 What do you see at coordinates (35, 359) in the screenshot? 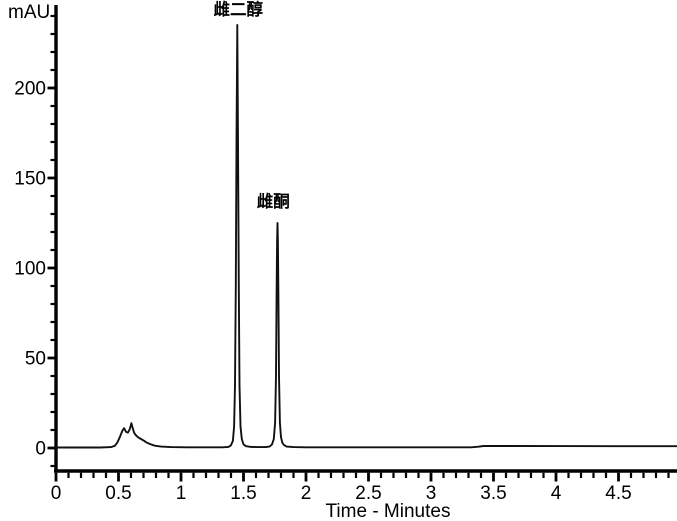
I see `y-tick-label: 50` at bounding box center [35, 359].